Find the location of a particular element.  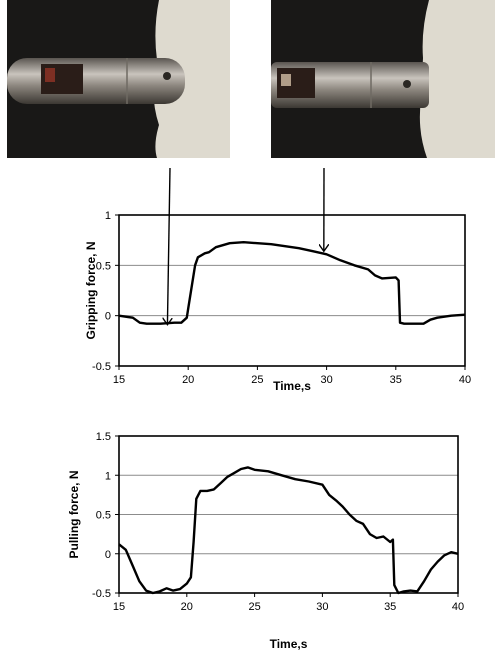

pulling-force-line is located at coordinates (288, 530).